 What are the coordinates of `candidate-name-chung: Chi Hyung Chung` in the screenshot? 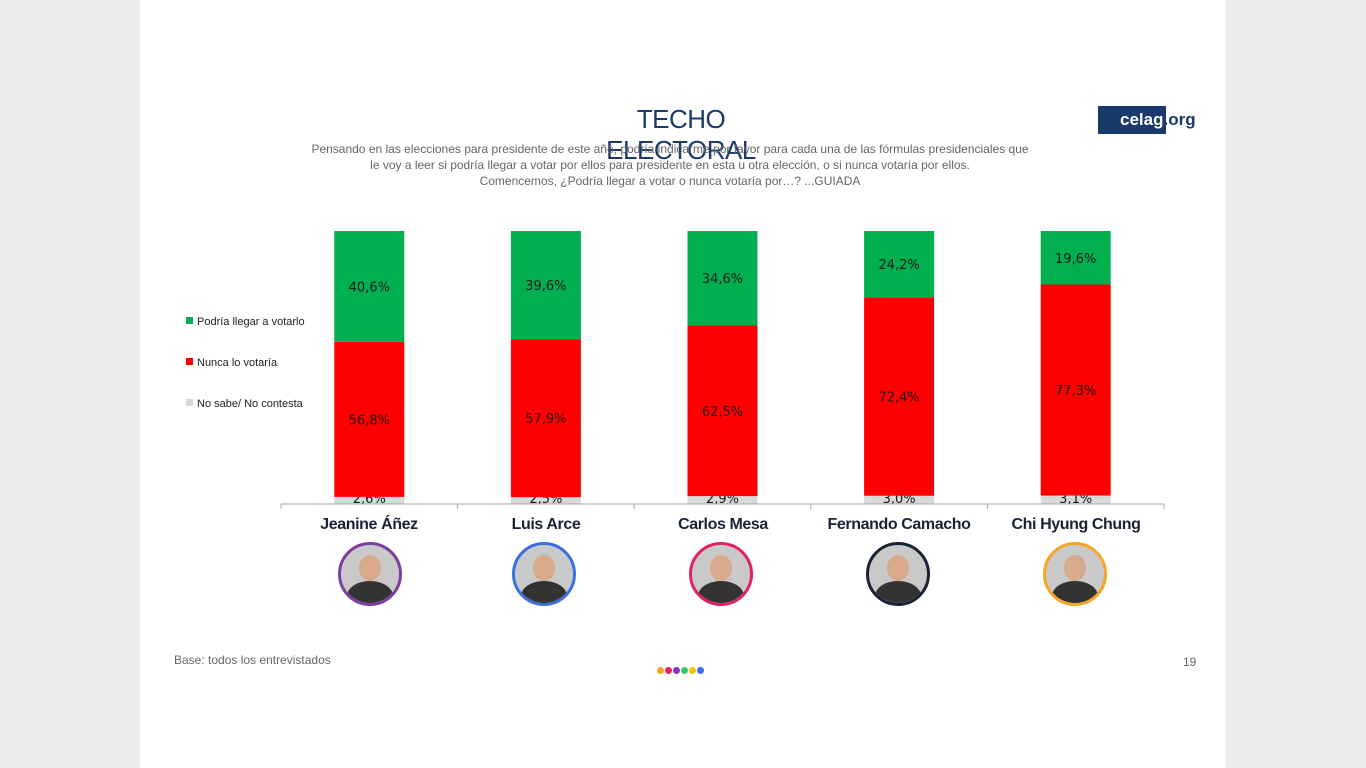 It's located at (1076, 524).